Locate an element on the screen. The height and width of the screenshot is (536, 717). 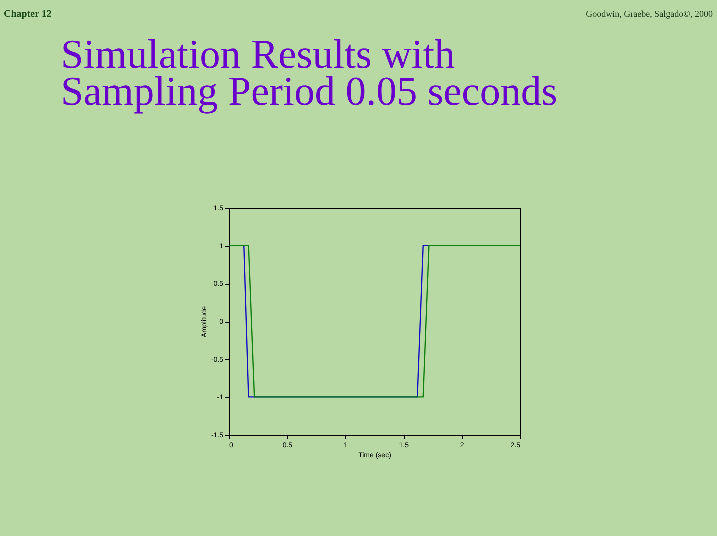
text: Chapter 12 is located at coordinates (28, 14).